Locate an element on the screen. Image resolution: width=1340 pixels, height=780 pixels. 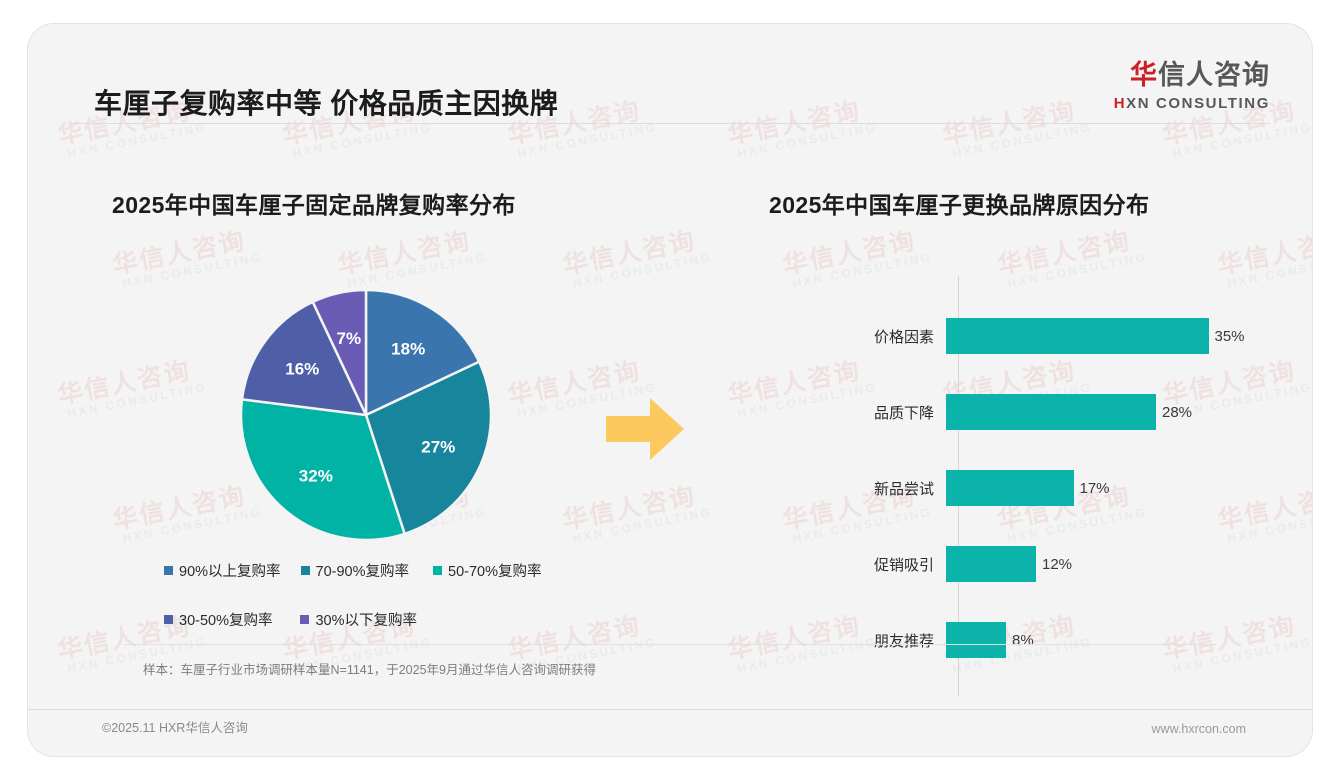
bar-category-label: 价格因素 is located at coordinates (903, 337).